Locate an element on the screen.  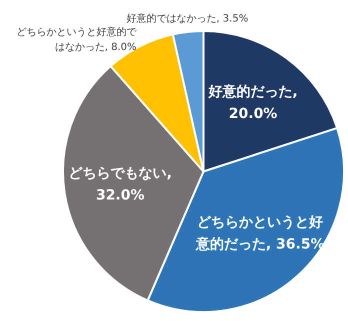
slice-label: 好意的ではなかった, 3.5% is located at coordinates (187, 18).